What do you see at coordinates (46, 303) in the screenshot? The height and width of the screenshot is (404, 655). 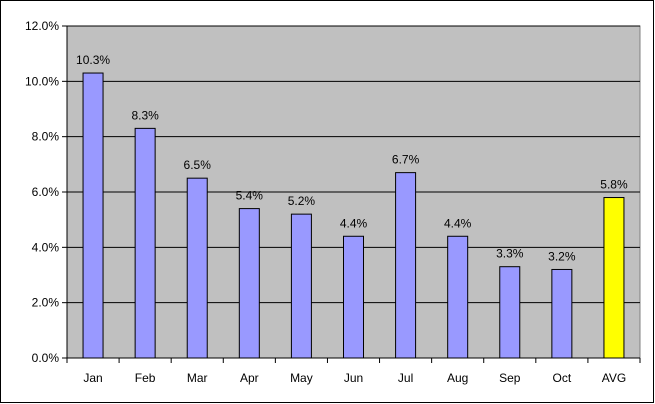 I see `y-tick-label: 2.0%` at bounding box center [46, 303].